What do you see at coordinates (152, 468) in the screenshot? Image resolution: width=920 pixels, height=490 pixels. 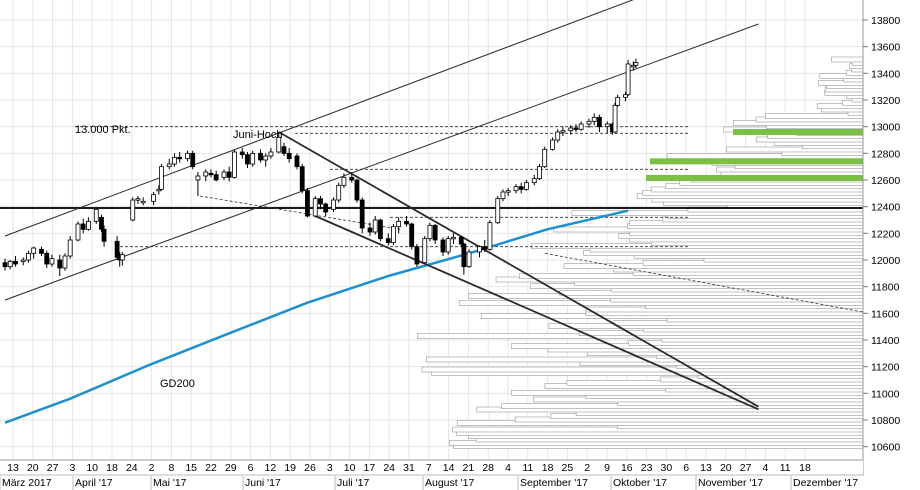 I see `x-tick-label: 2` at bounding box center [152, 468].